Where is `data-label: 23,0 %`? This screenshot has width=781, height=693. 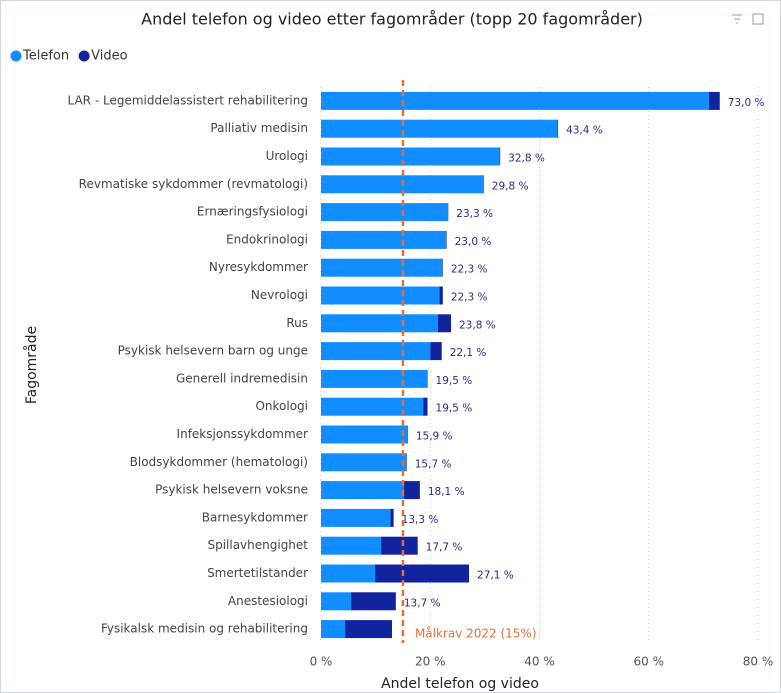
data-label: 23,0 % is located at coordinates (473, 242).